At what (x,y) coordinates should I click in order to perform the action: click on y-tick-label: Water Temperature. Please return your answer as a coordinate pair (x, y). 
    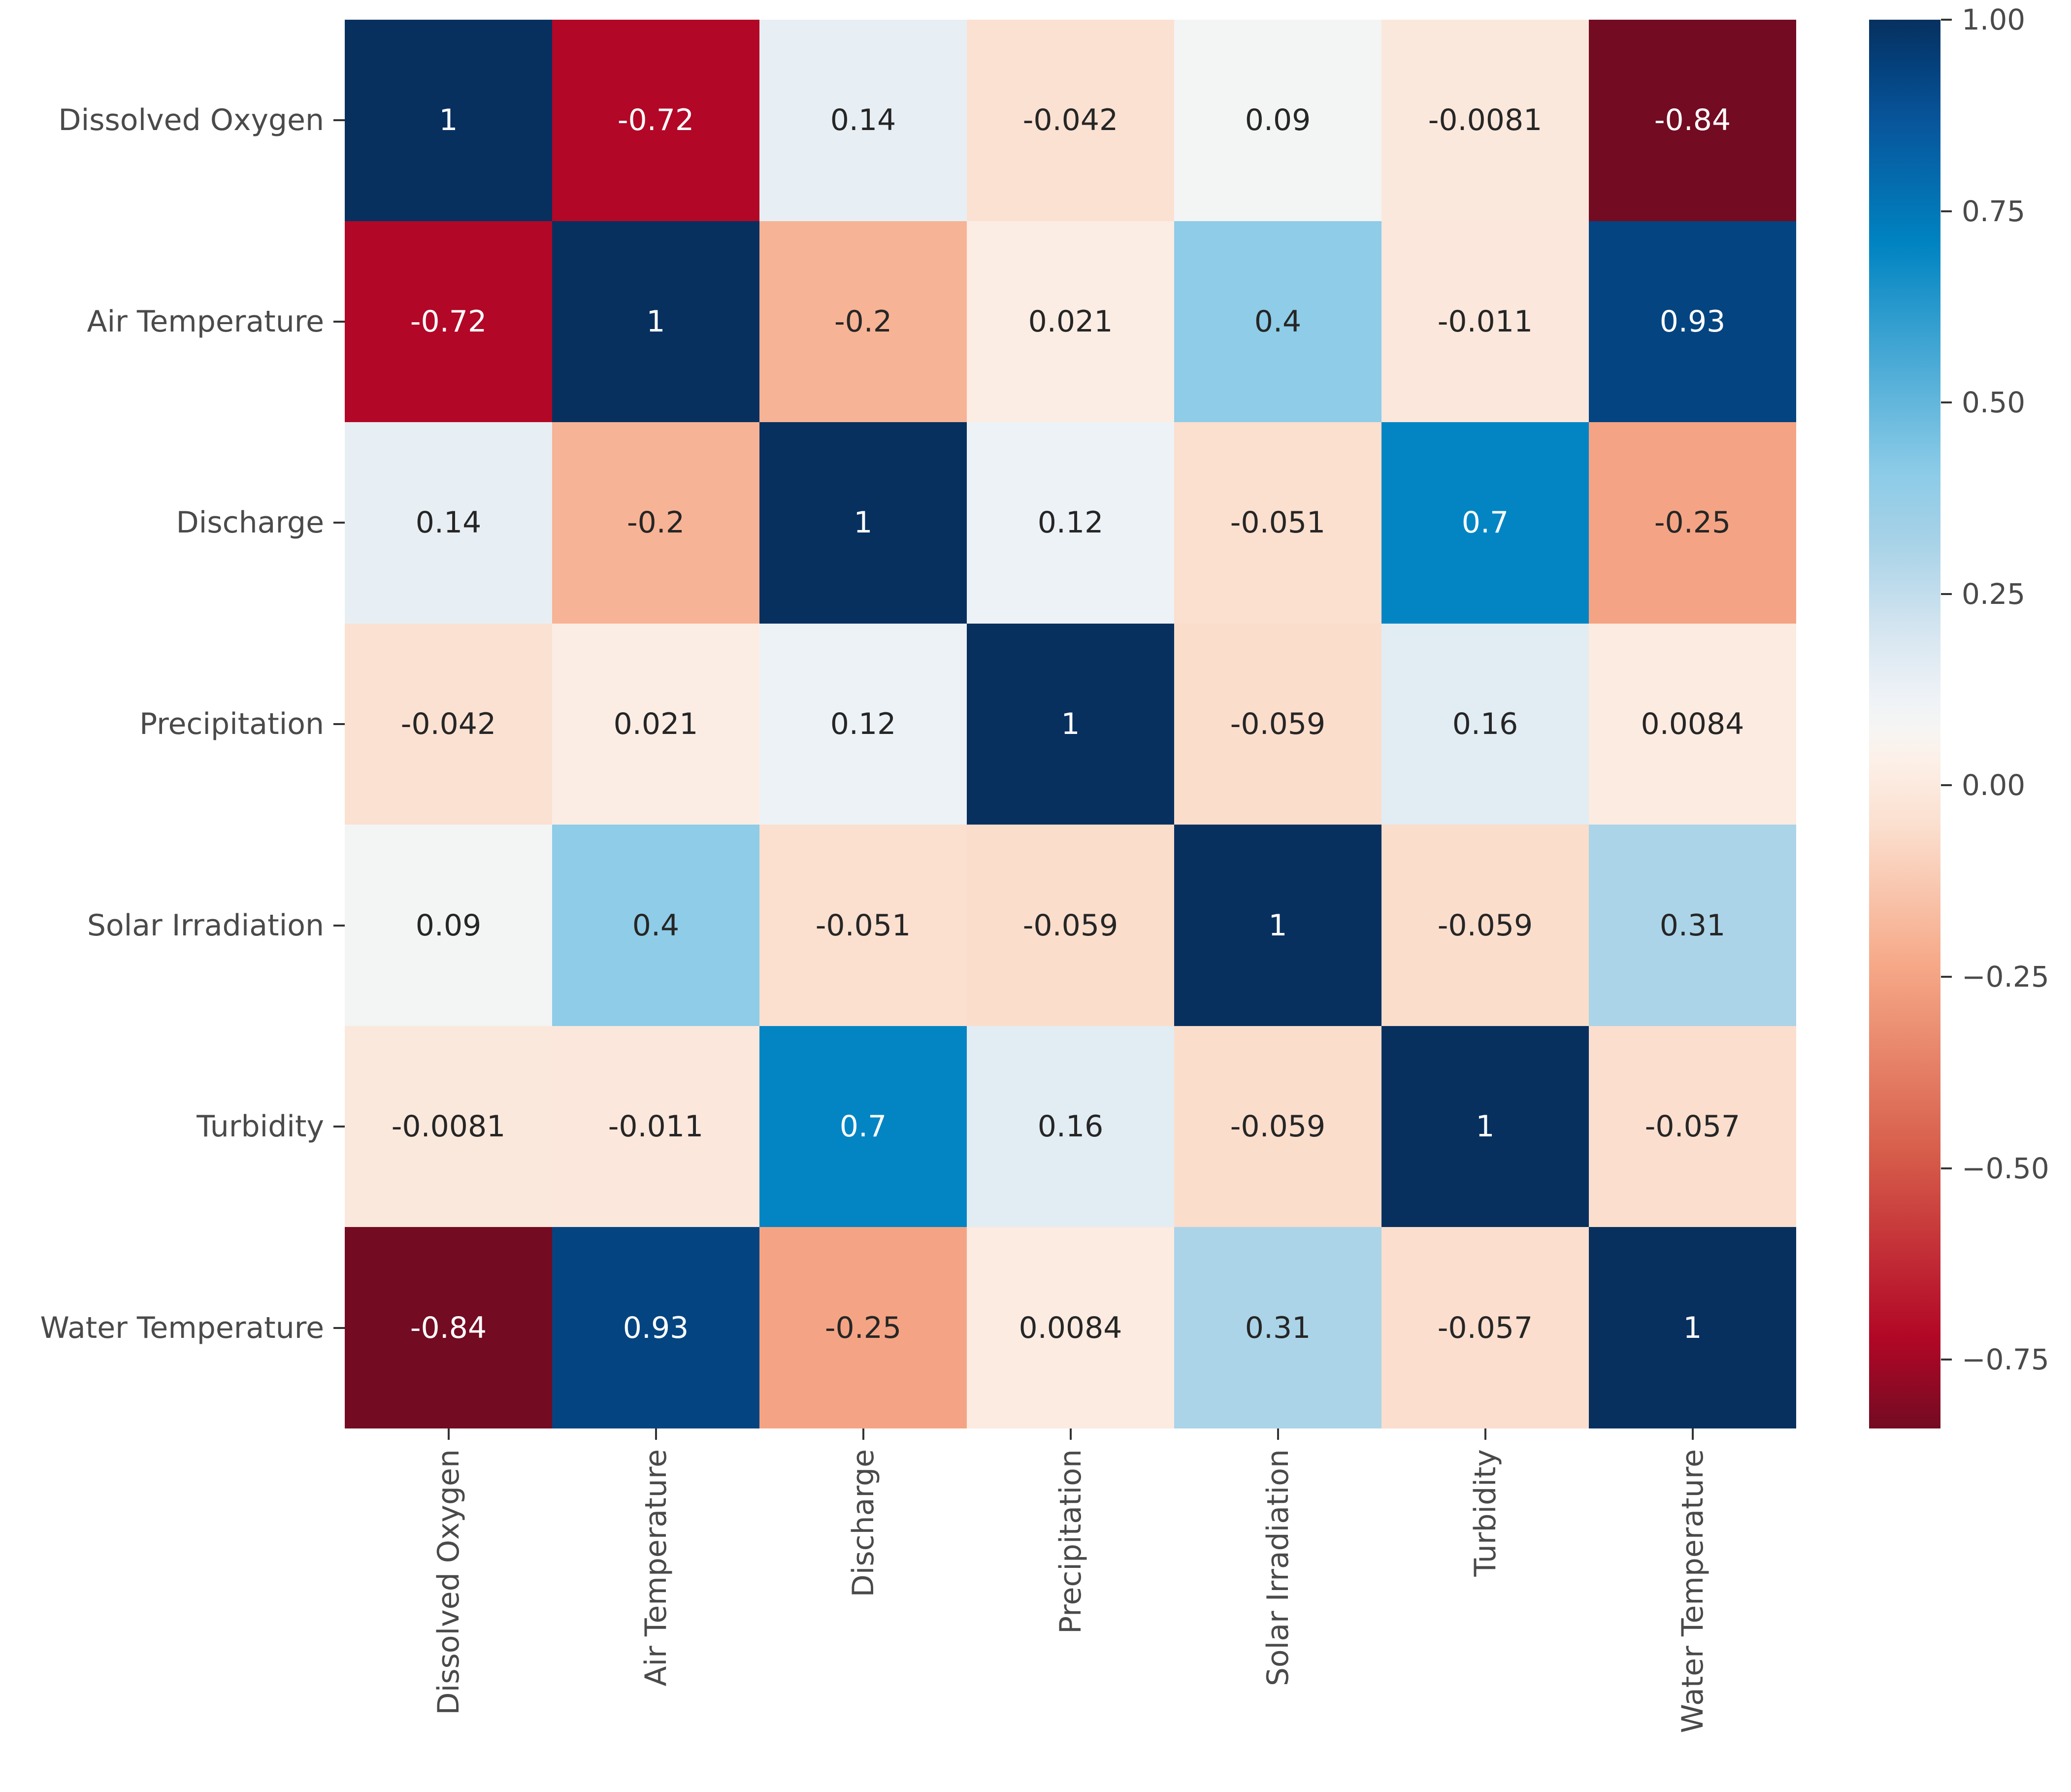
    Looking at the image, I should click on (182, 1327).